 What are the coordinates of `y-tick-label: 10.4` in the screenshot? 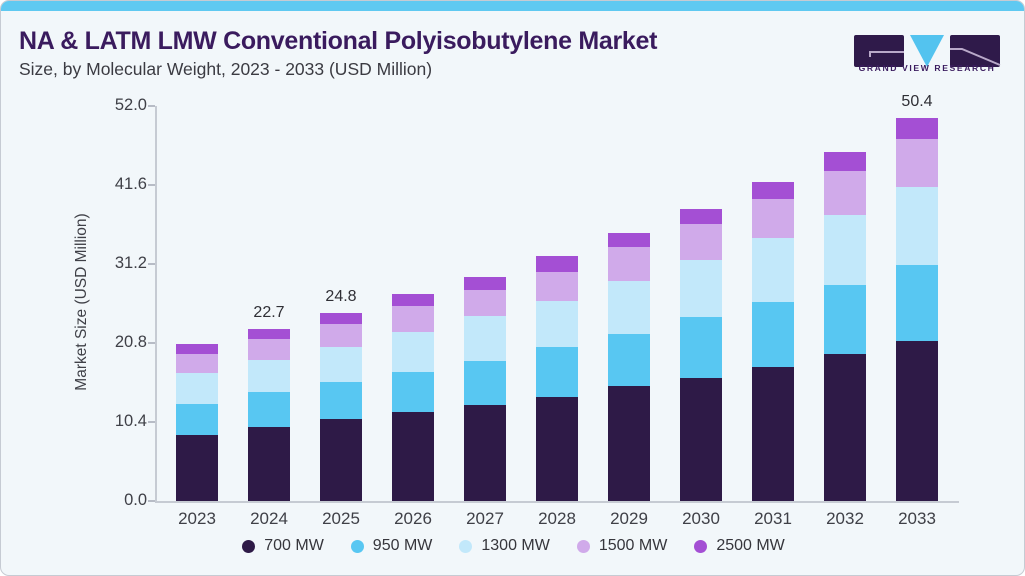 It's located at (130, 421).